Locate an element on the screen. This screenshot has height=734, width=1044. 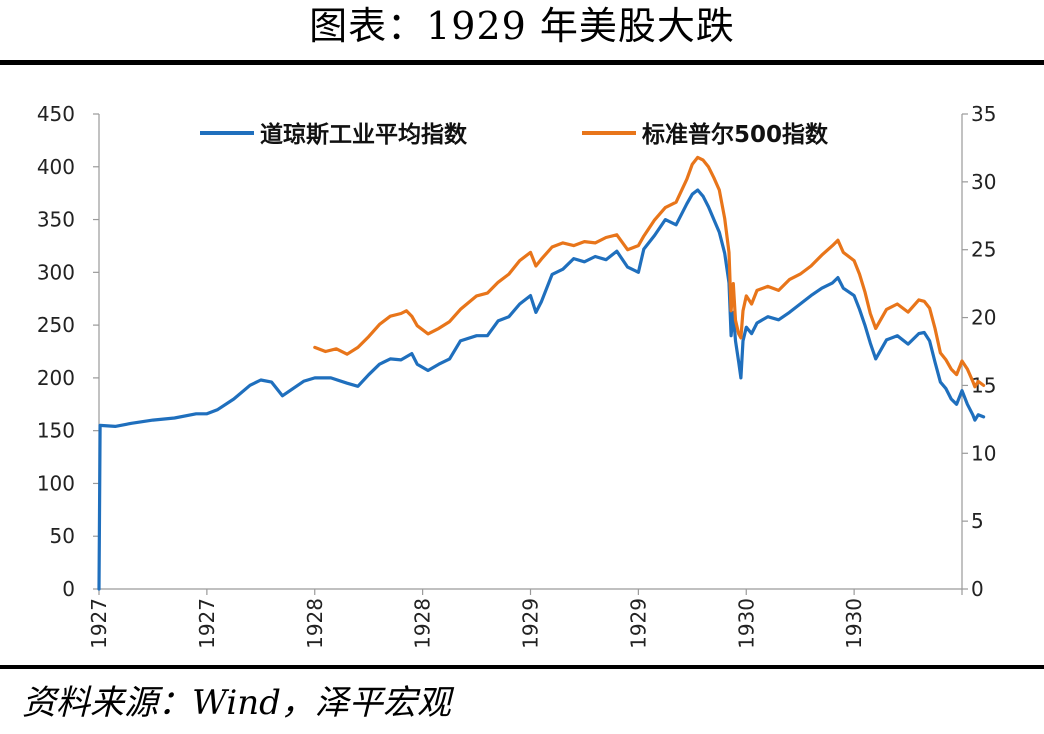
left-tick-label: 300 is located at coordinates (56, 272).